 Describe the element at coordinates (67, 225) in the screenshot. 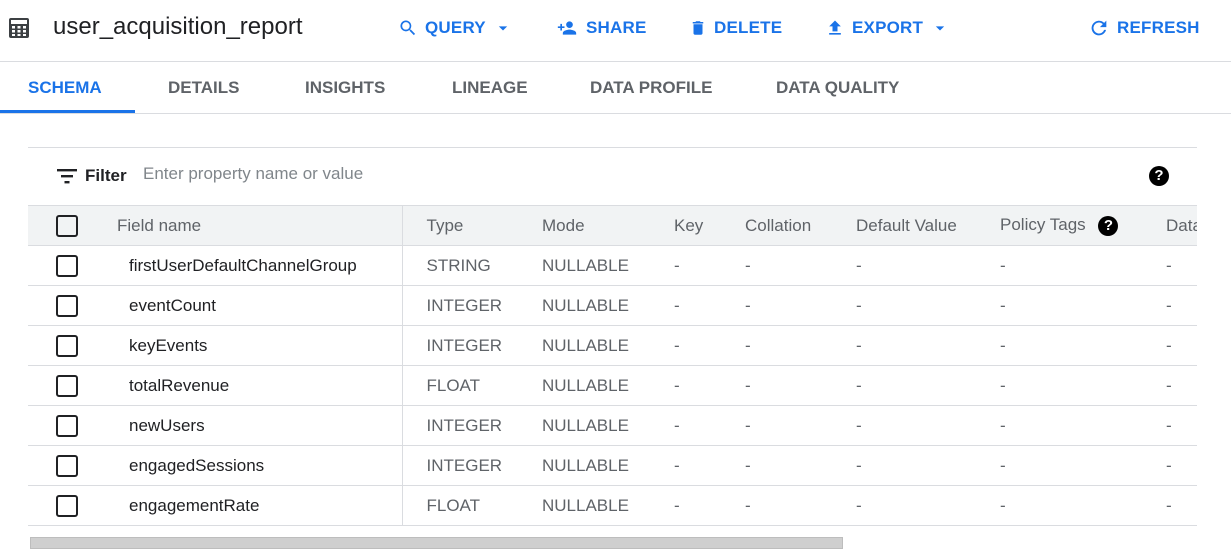

I see `select-all-checkbox` at that location.